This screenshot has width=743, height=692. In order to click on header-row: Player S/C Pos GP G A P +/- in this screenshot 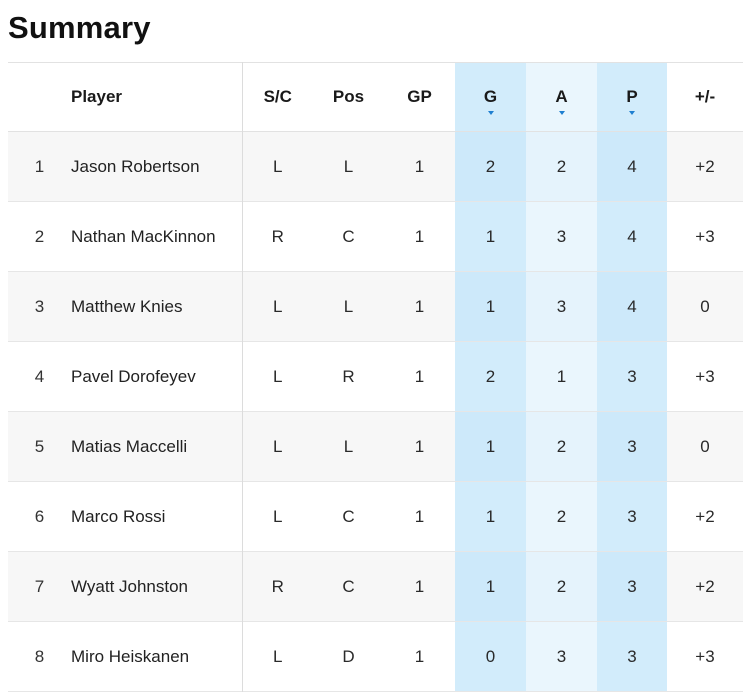, I will do `click(375, 97)`.